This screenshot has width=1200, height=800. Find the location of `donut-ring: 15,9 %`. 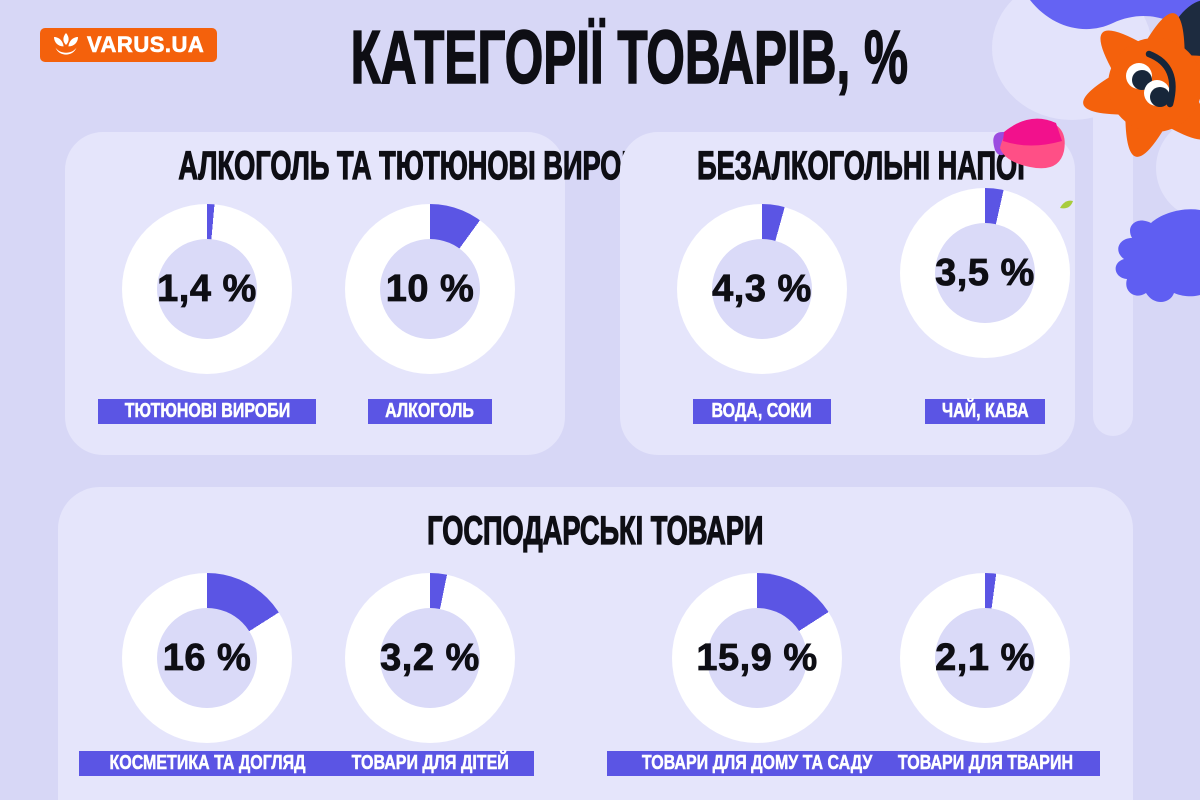

donut-ring: 15,9 % is located at coordinates (757, 658).